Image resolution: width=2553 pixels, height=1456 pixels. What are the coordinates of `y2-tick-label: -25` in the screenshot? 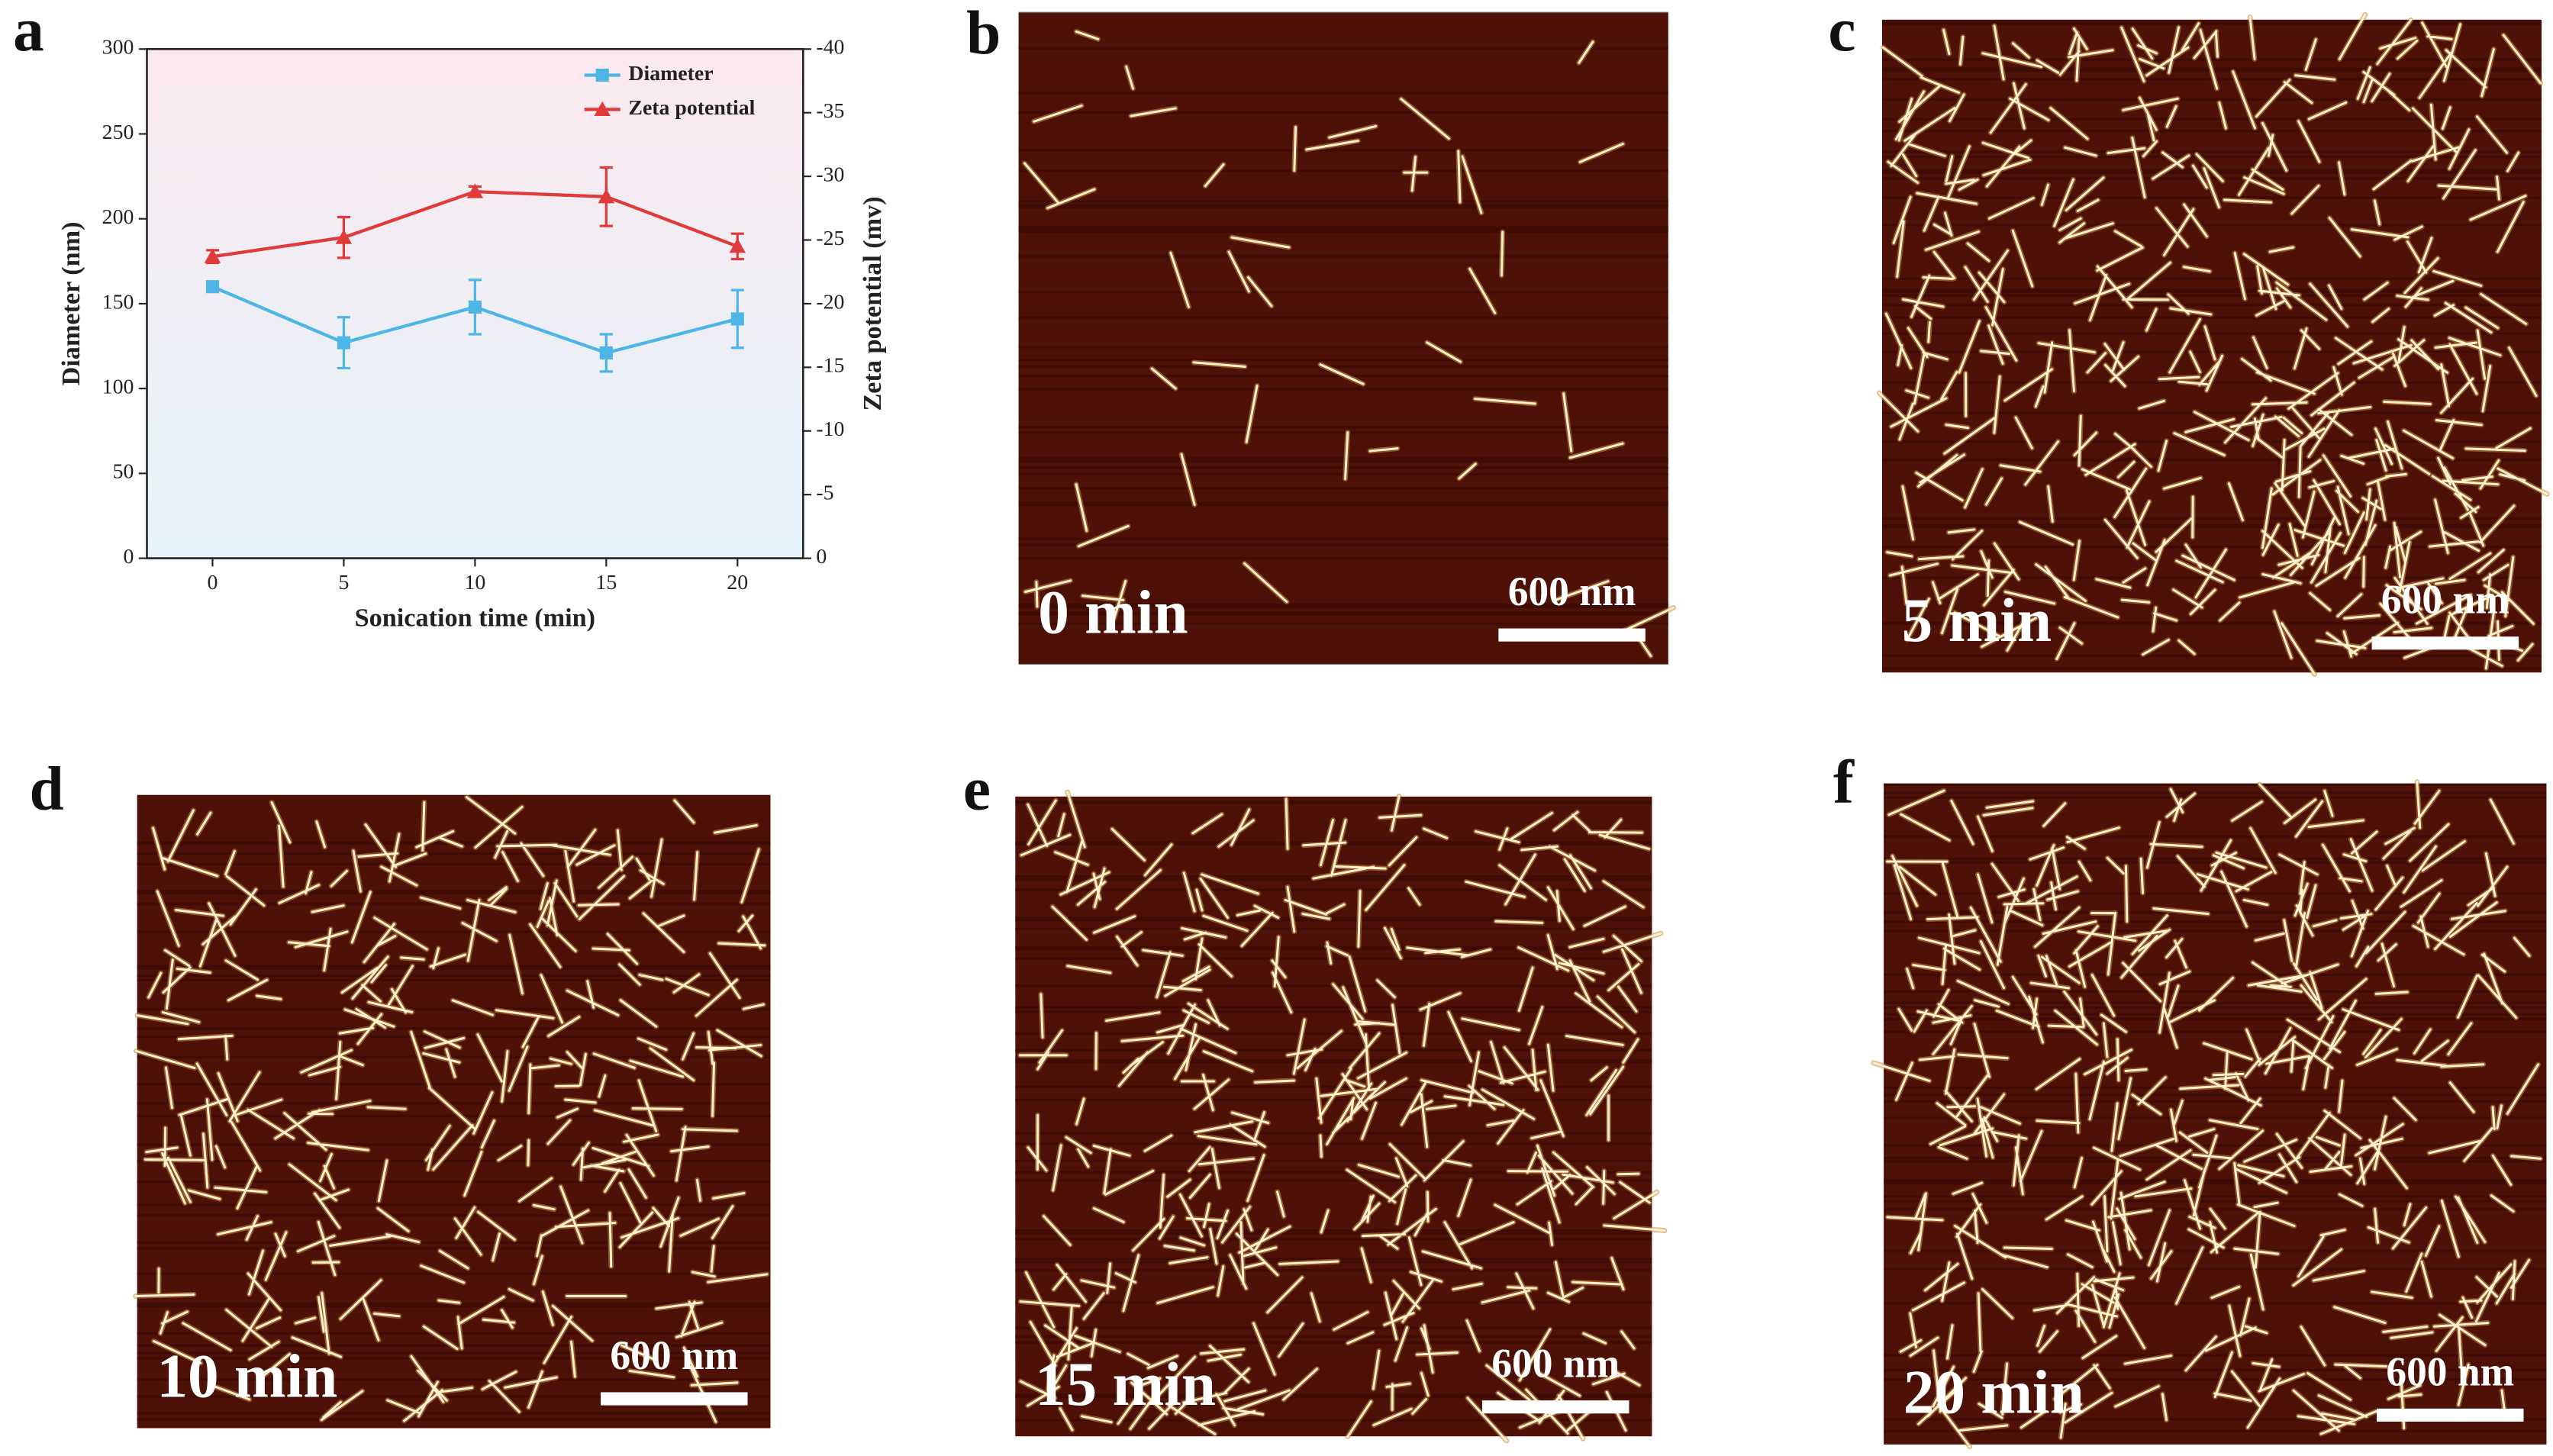 It's located at (830, 238).